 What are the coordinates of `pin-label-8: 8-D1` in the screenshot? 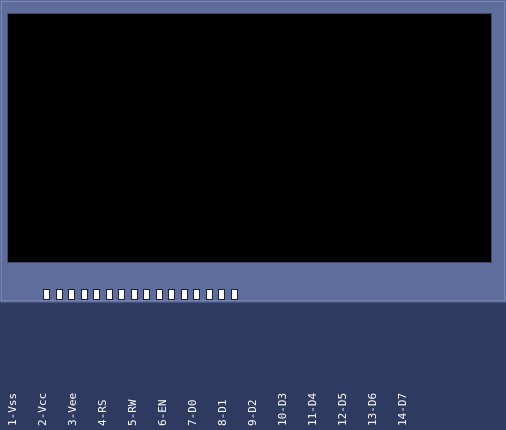 It's located at (222, 413).